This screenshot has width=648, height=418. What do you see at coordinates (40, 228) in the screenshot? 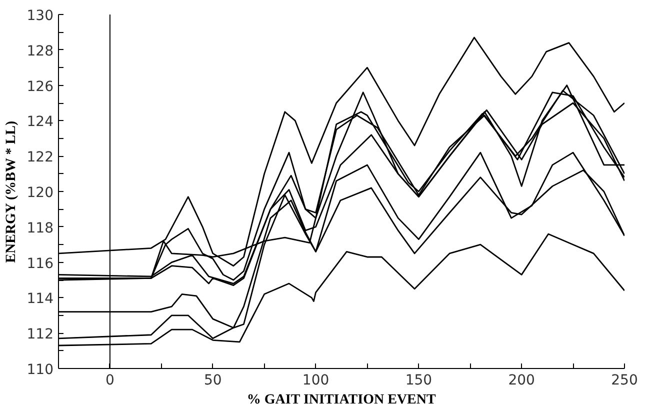
I see `y-tick-label: 118` at bounding box center [40, 228].